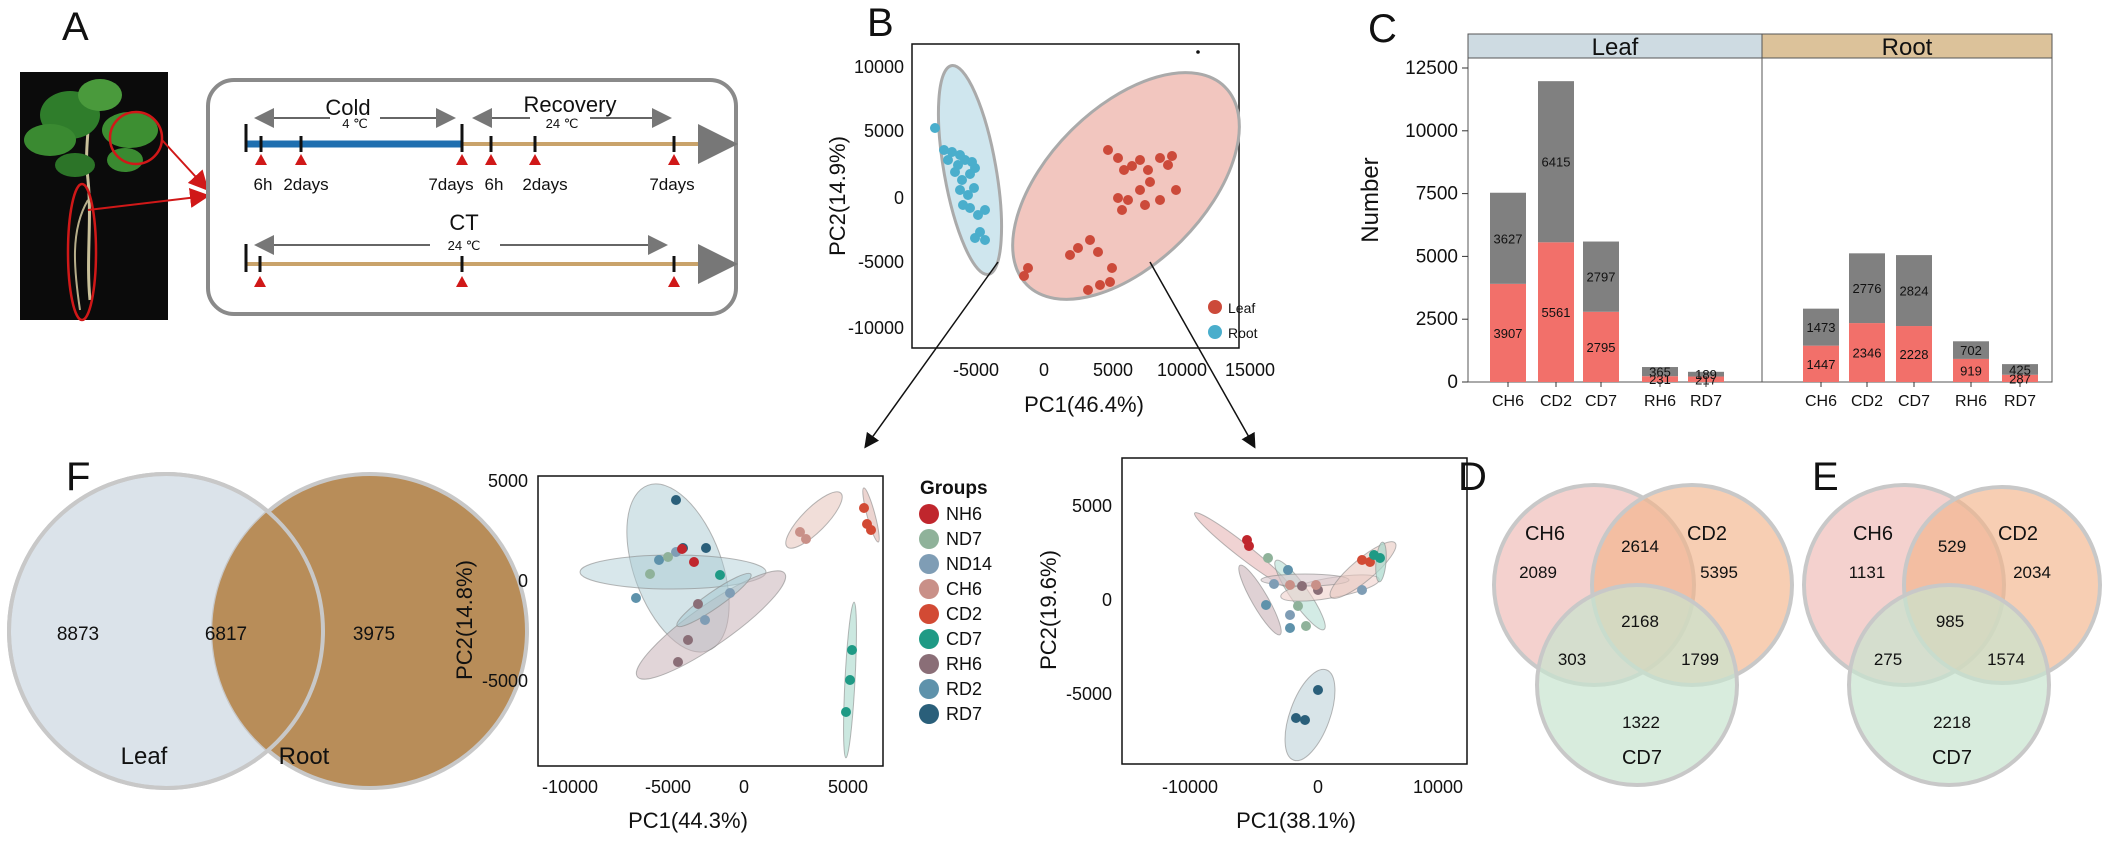  Describe the element at coordinates (1825, 477) in the screenshot. I see `panel-e-letter: E` at that location.